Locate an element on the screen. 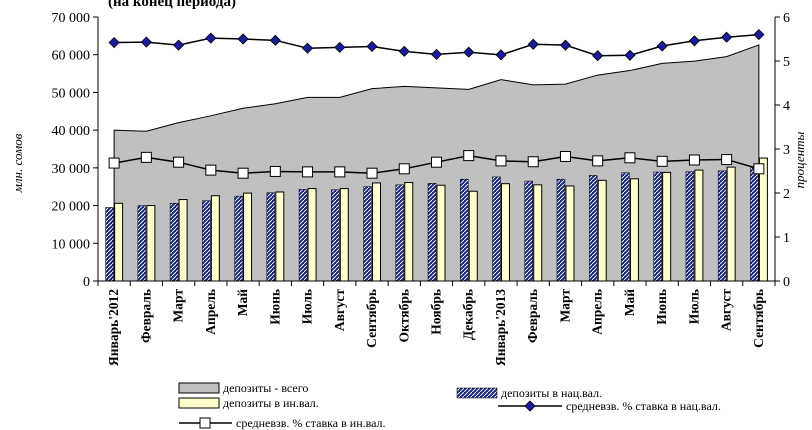 The height and width of the screenshot is (430, 812). legend-label-rate-foreign: средневзв. % ставка в ин.вал. is located at coordinates (311, 423).